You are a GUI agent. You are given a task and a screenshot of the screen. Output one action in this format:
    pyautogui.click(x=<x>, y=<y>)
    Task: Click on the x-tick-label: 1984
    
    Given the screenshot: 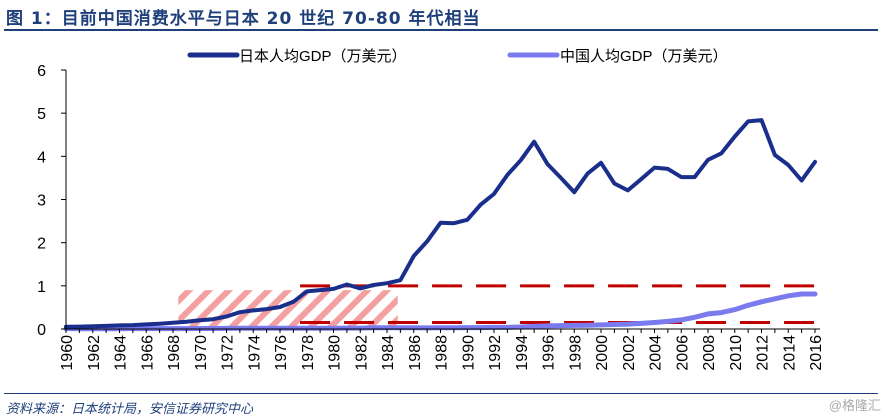 What is the action you would take?
    pyautogui.click(x=388, y=353)
    